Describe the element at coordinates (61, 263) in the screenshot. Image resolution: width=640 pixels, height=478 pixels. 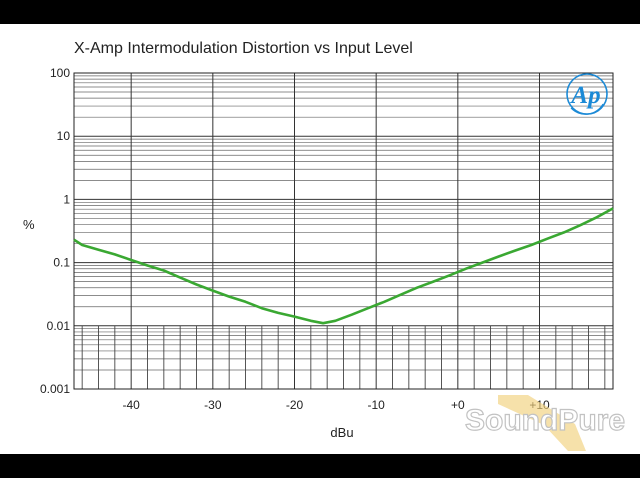
I see `y-tick-label: 0.1` at that location.